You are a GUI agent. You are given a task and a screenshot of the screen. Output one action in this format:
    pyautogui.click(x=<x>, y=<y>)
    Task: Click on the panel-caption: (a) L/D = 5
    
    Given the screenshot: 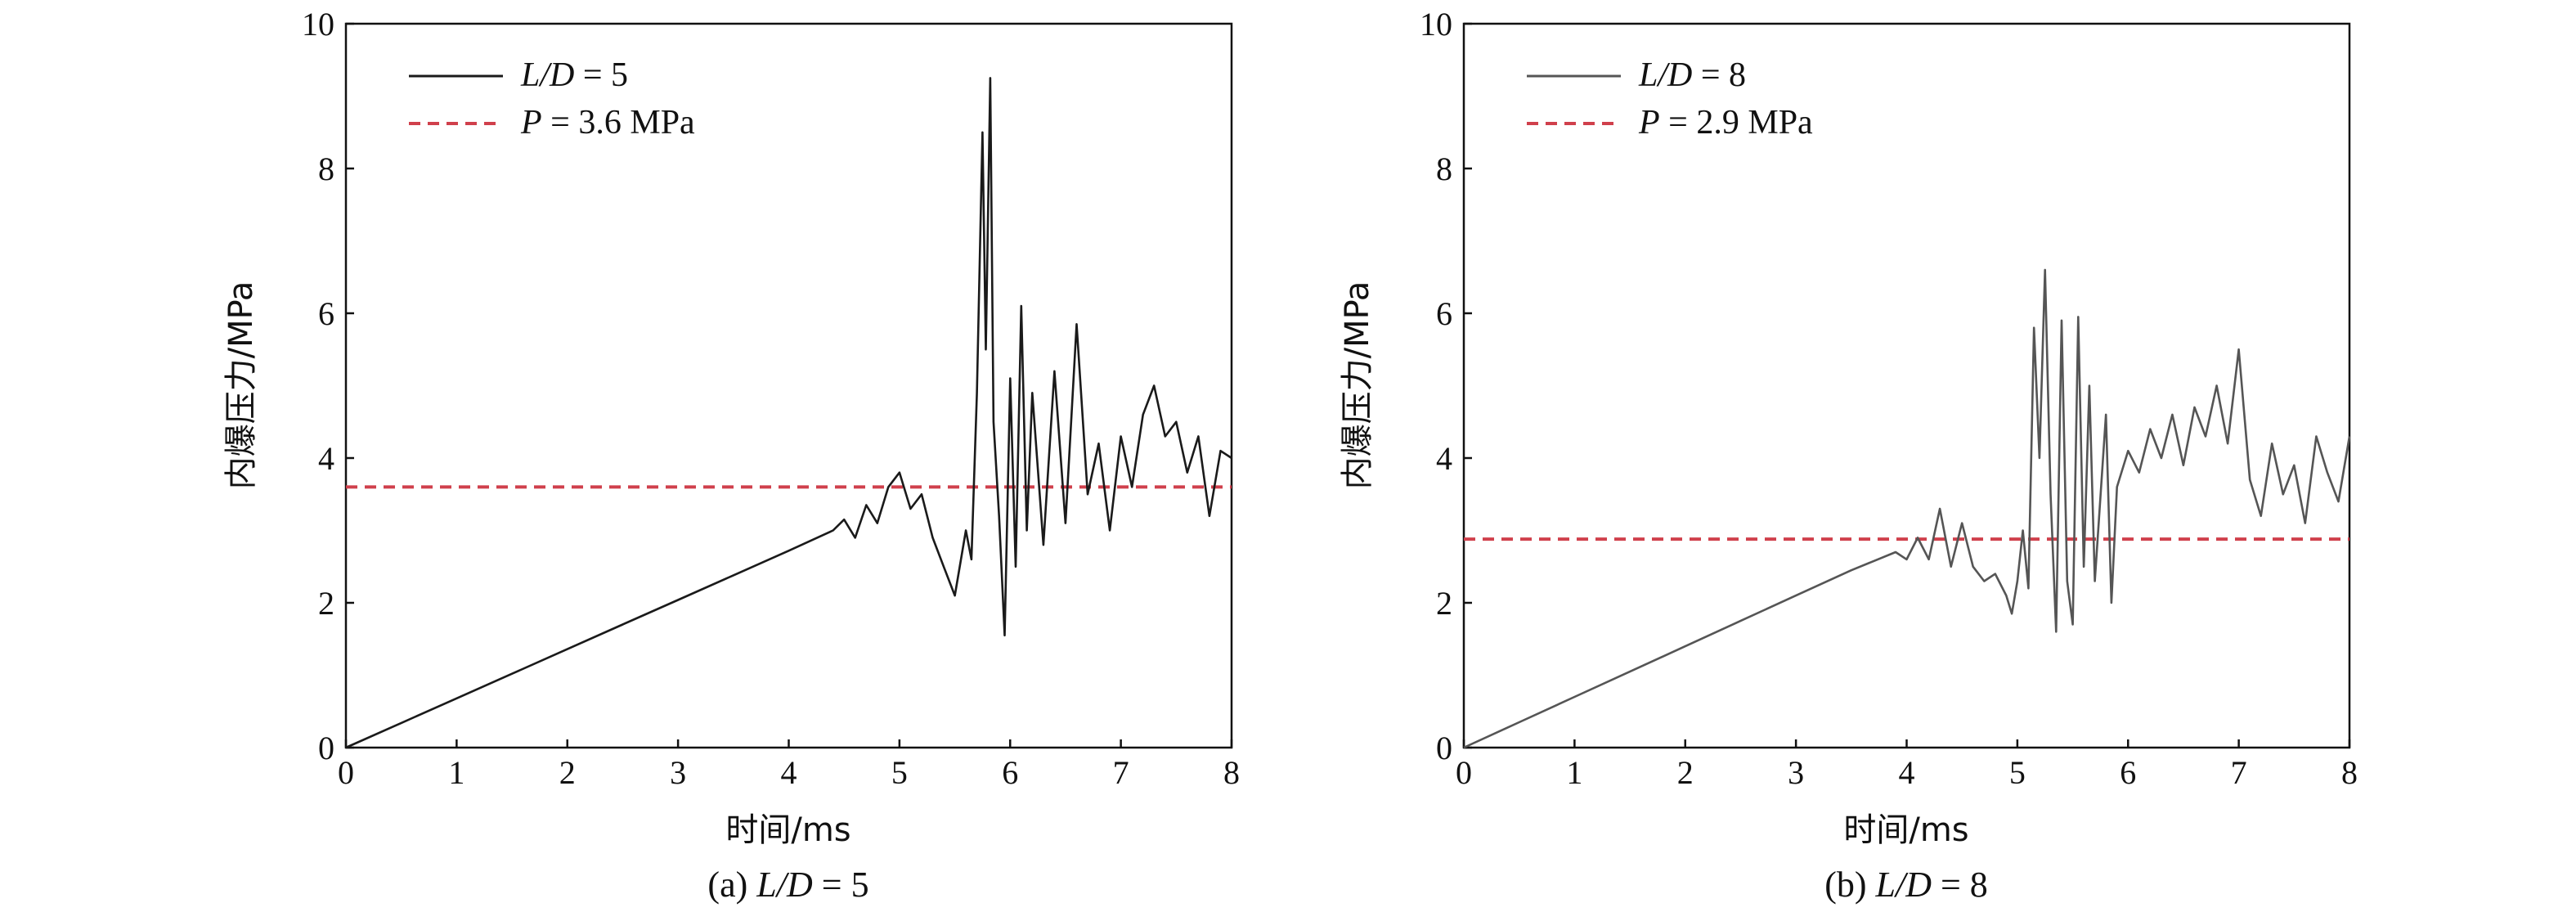 What is the action you would take?
    pyautogui.click(x=787, y=885)
    